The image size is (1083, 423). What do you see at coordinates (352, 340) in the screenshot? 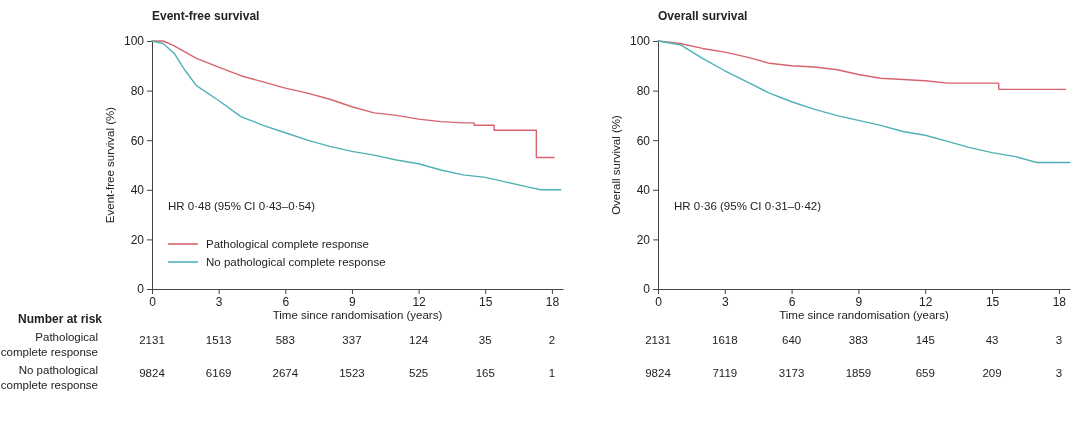
I see `text: 337` at bounding box center [352, 340].